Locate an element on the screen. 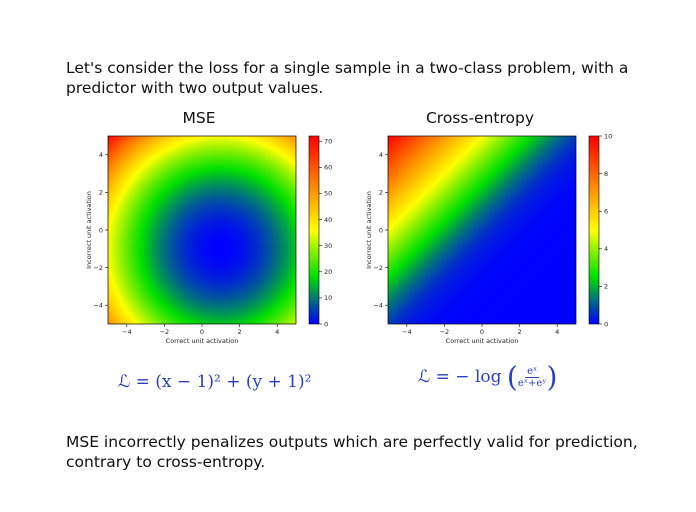 The height and width of the screenshot is (512, 696). ce-plot-frame is located at coordinates (482, 230).